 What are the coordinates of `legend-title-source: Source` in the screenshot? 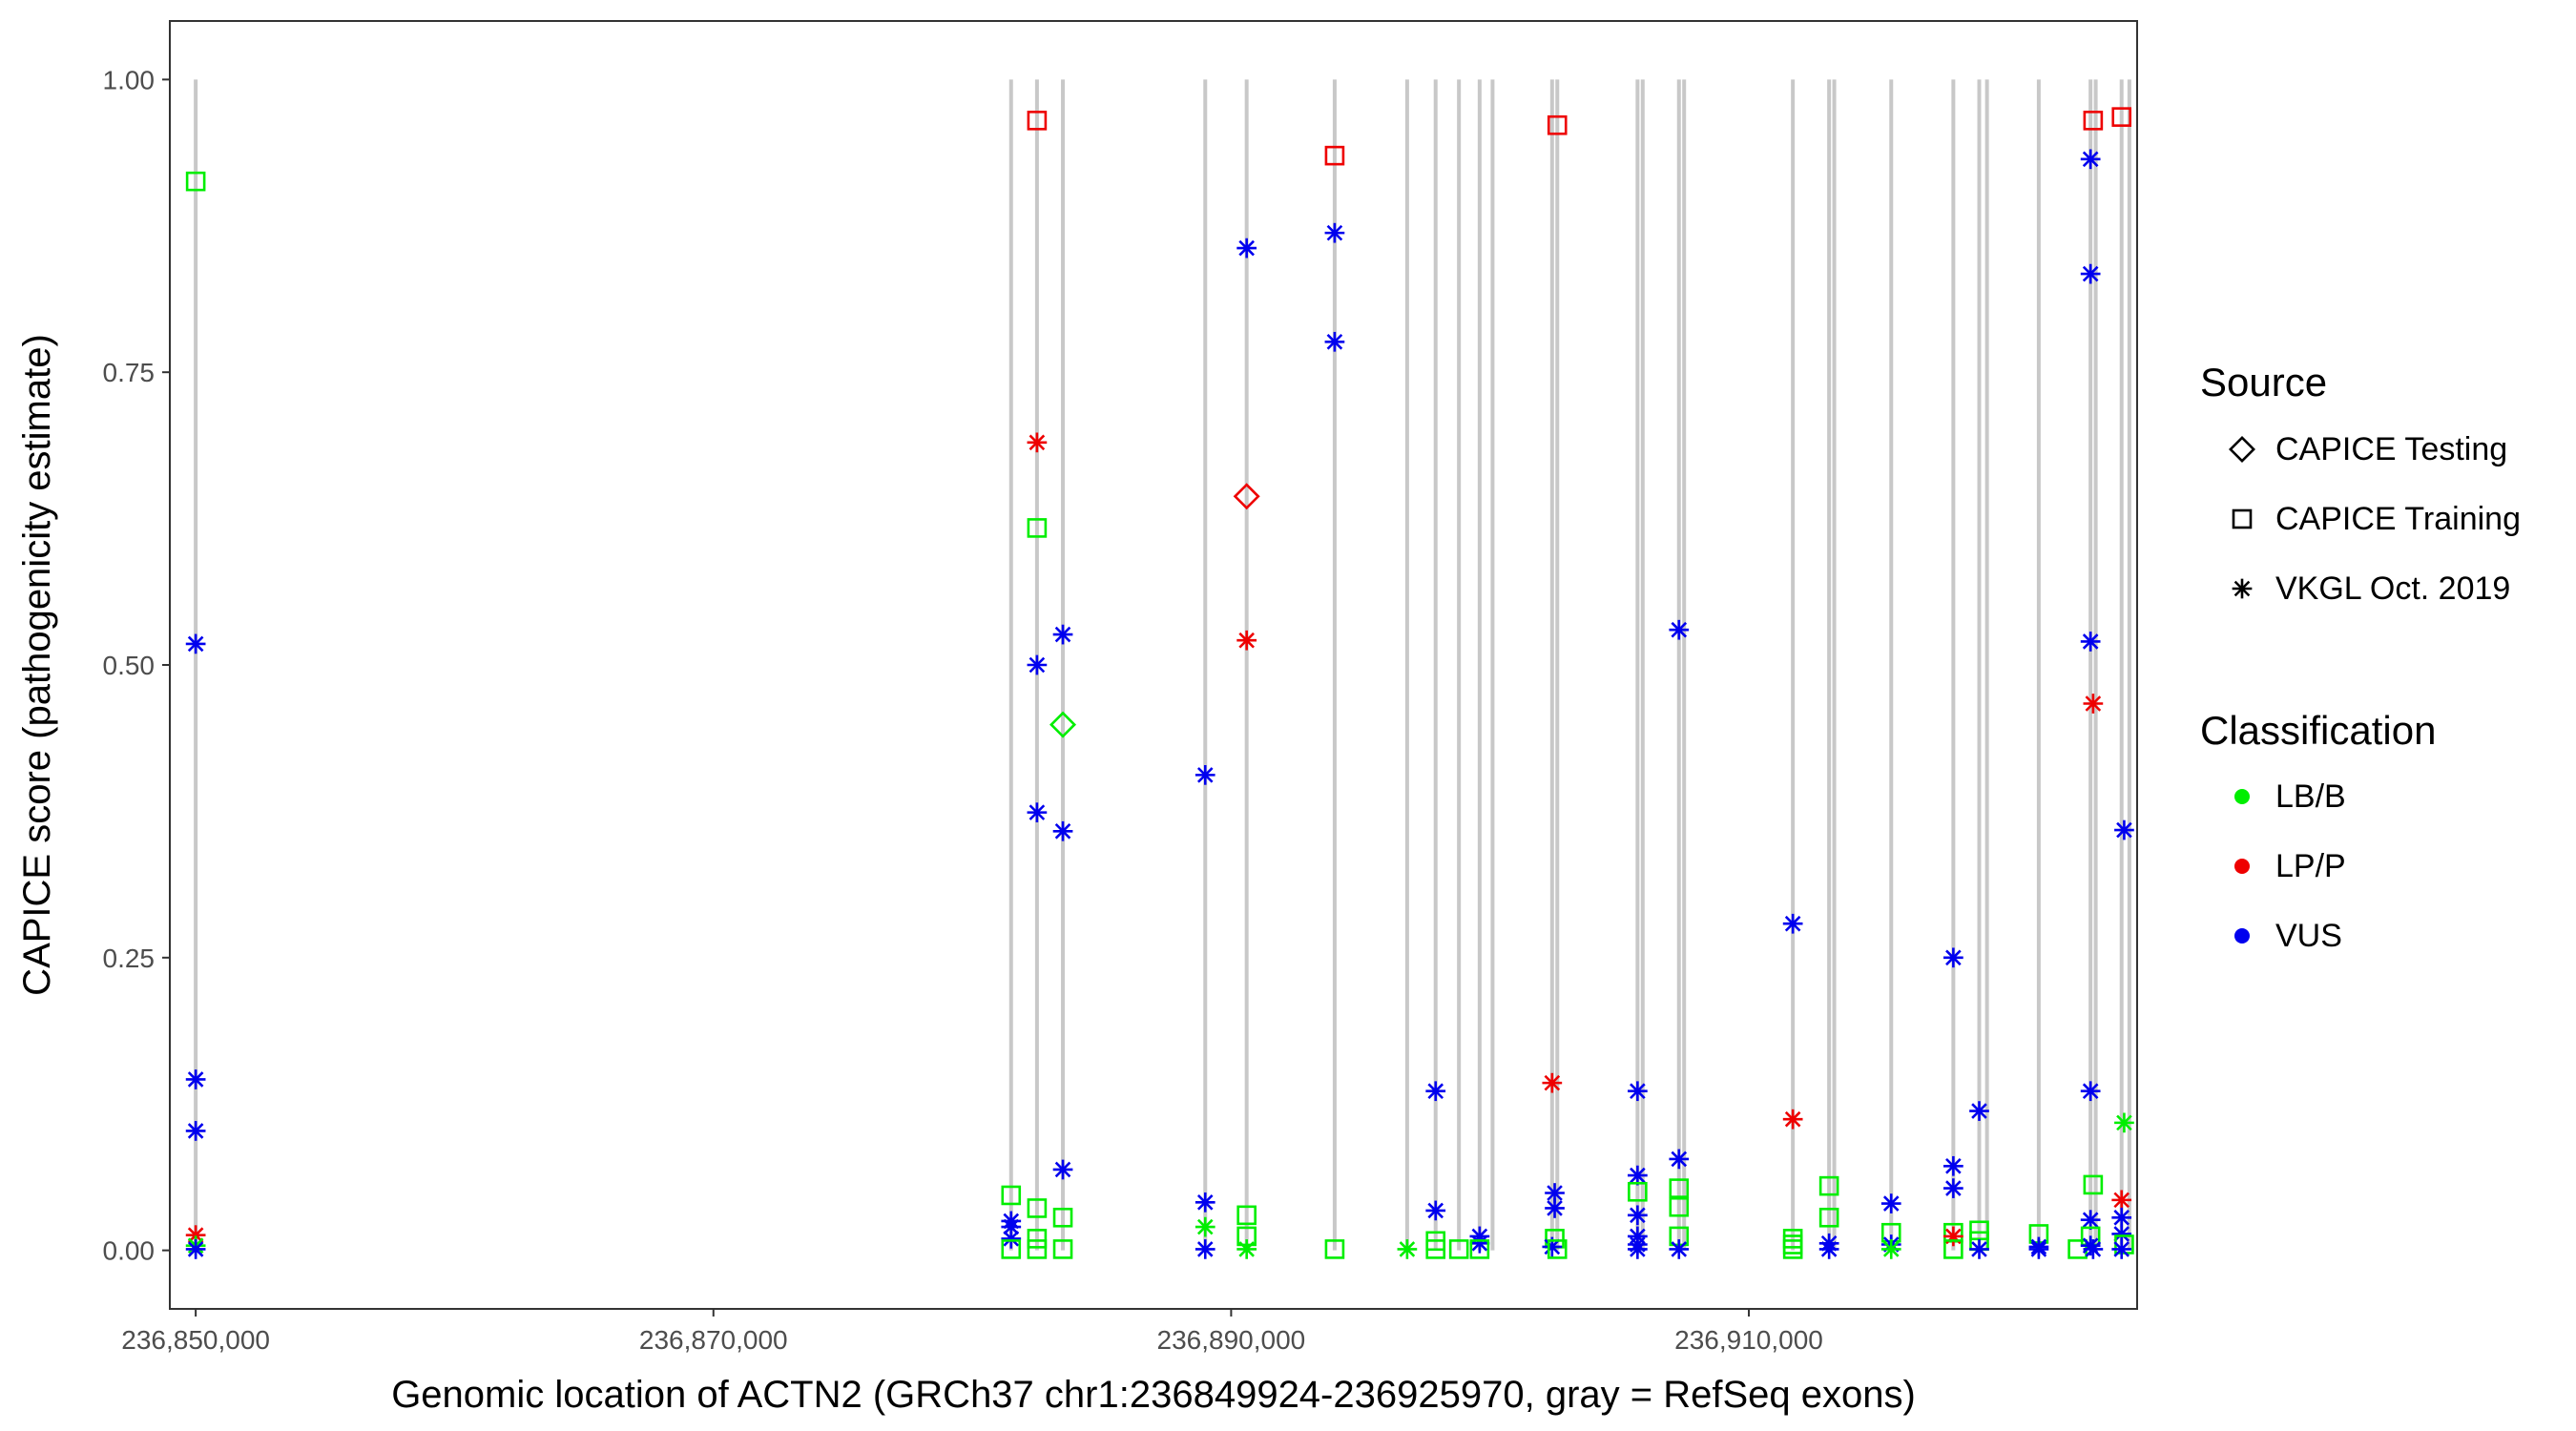 It's located at (2263, 382).